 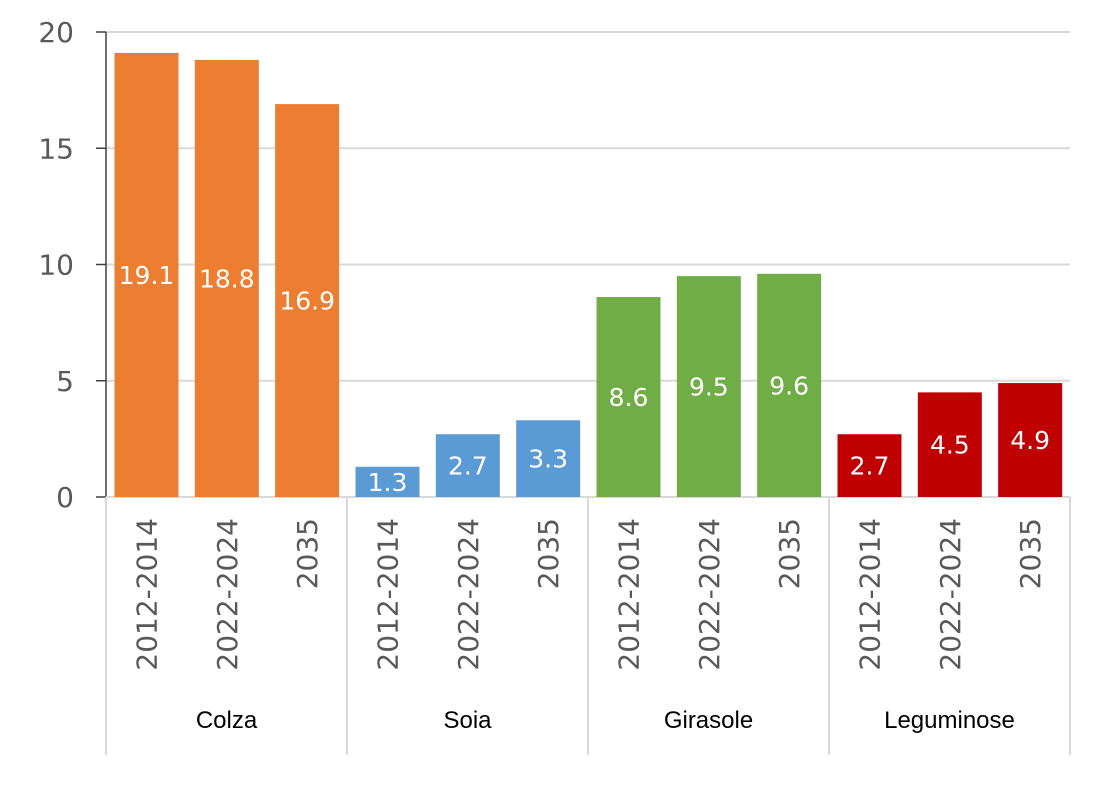 I want to click on data-label: 9.6, so click(x=789, y=385).